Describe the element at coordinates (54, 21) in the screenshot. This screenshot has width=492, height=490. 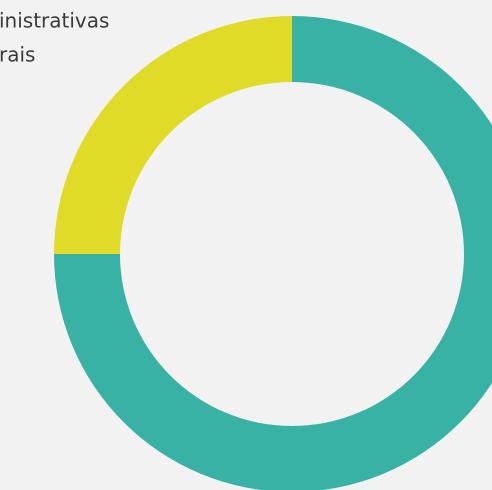
I see `label-fragment: inistrativas` at that location.